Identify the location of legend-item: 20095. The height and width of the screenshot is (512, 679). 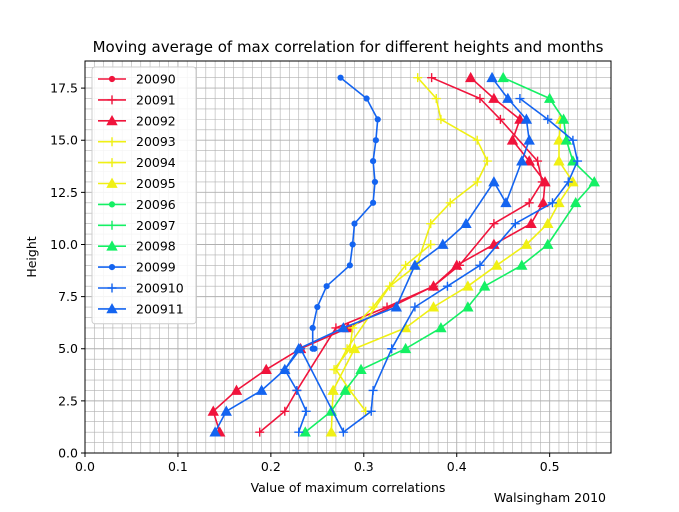
(137, 183).